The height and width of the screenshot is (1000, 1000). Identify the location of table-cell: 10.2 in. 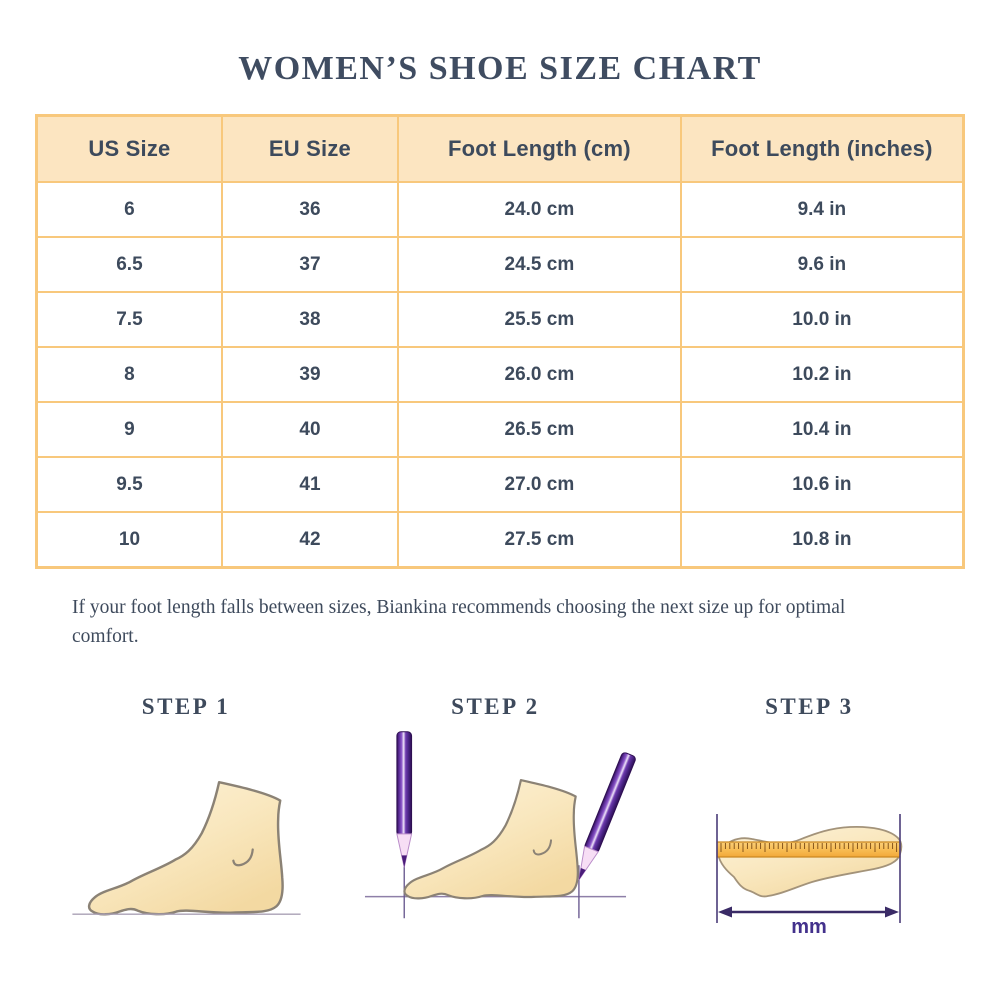
(822, 374).